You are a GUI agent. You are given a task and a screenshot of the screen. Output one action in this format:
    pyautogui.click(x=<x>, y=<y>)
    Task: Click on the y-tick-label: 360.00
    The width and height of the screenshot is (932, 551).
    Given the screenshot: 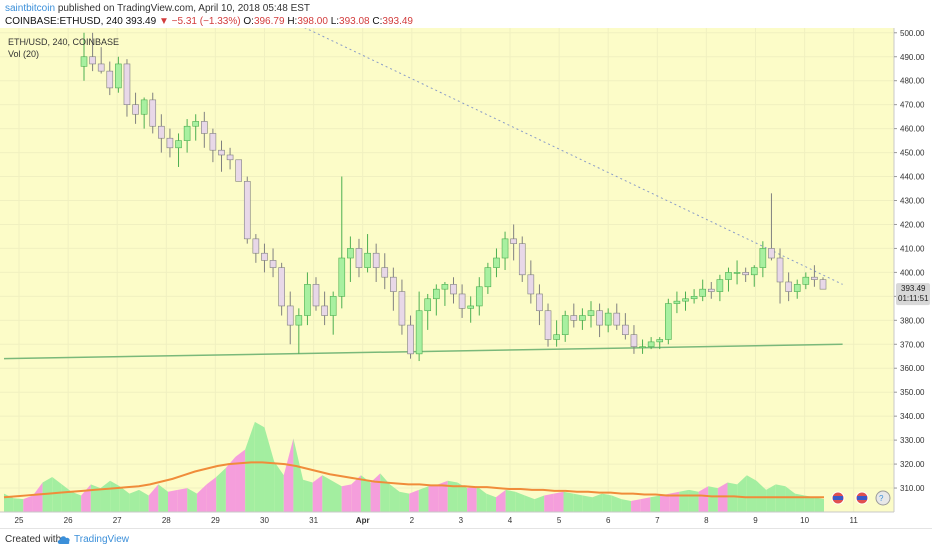 What is the action you would take?
    pyautogui.click(x=912, y=368)
    